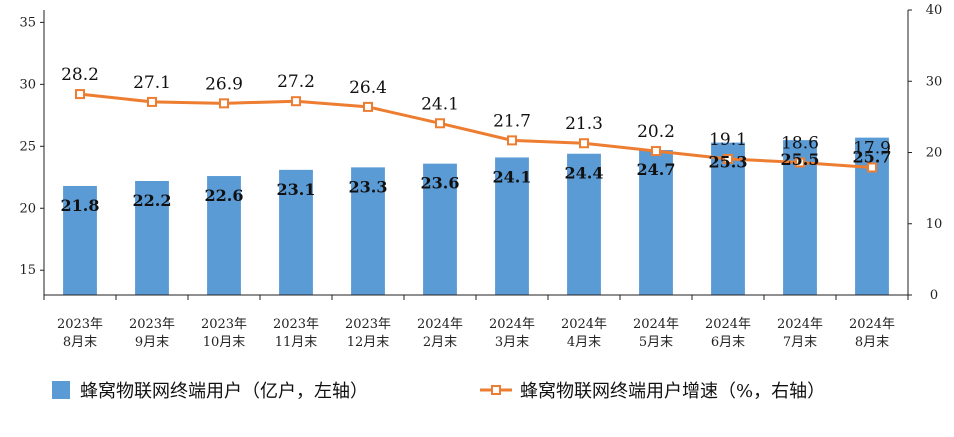 This screenshot has height=437, width=954. What do you see at coordinates (27, 208) in the screenshot?
I see `y-left-tick-label: 20` at bounding box center [27, 208].